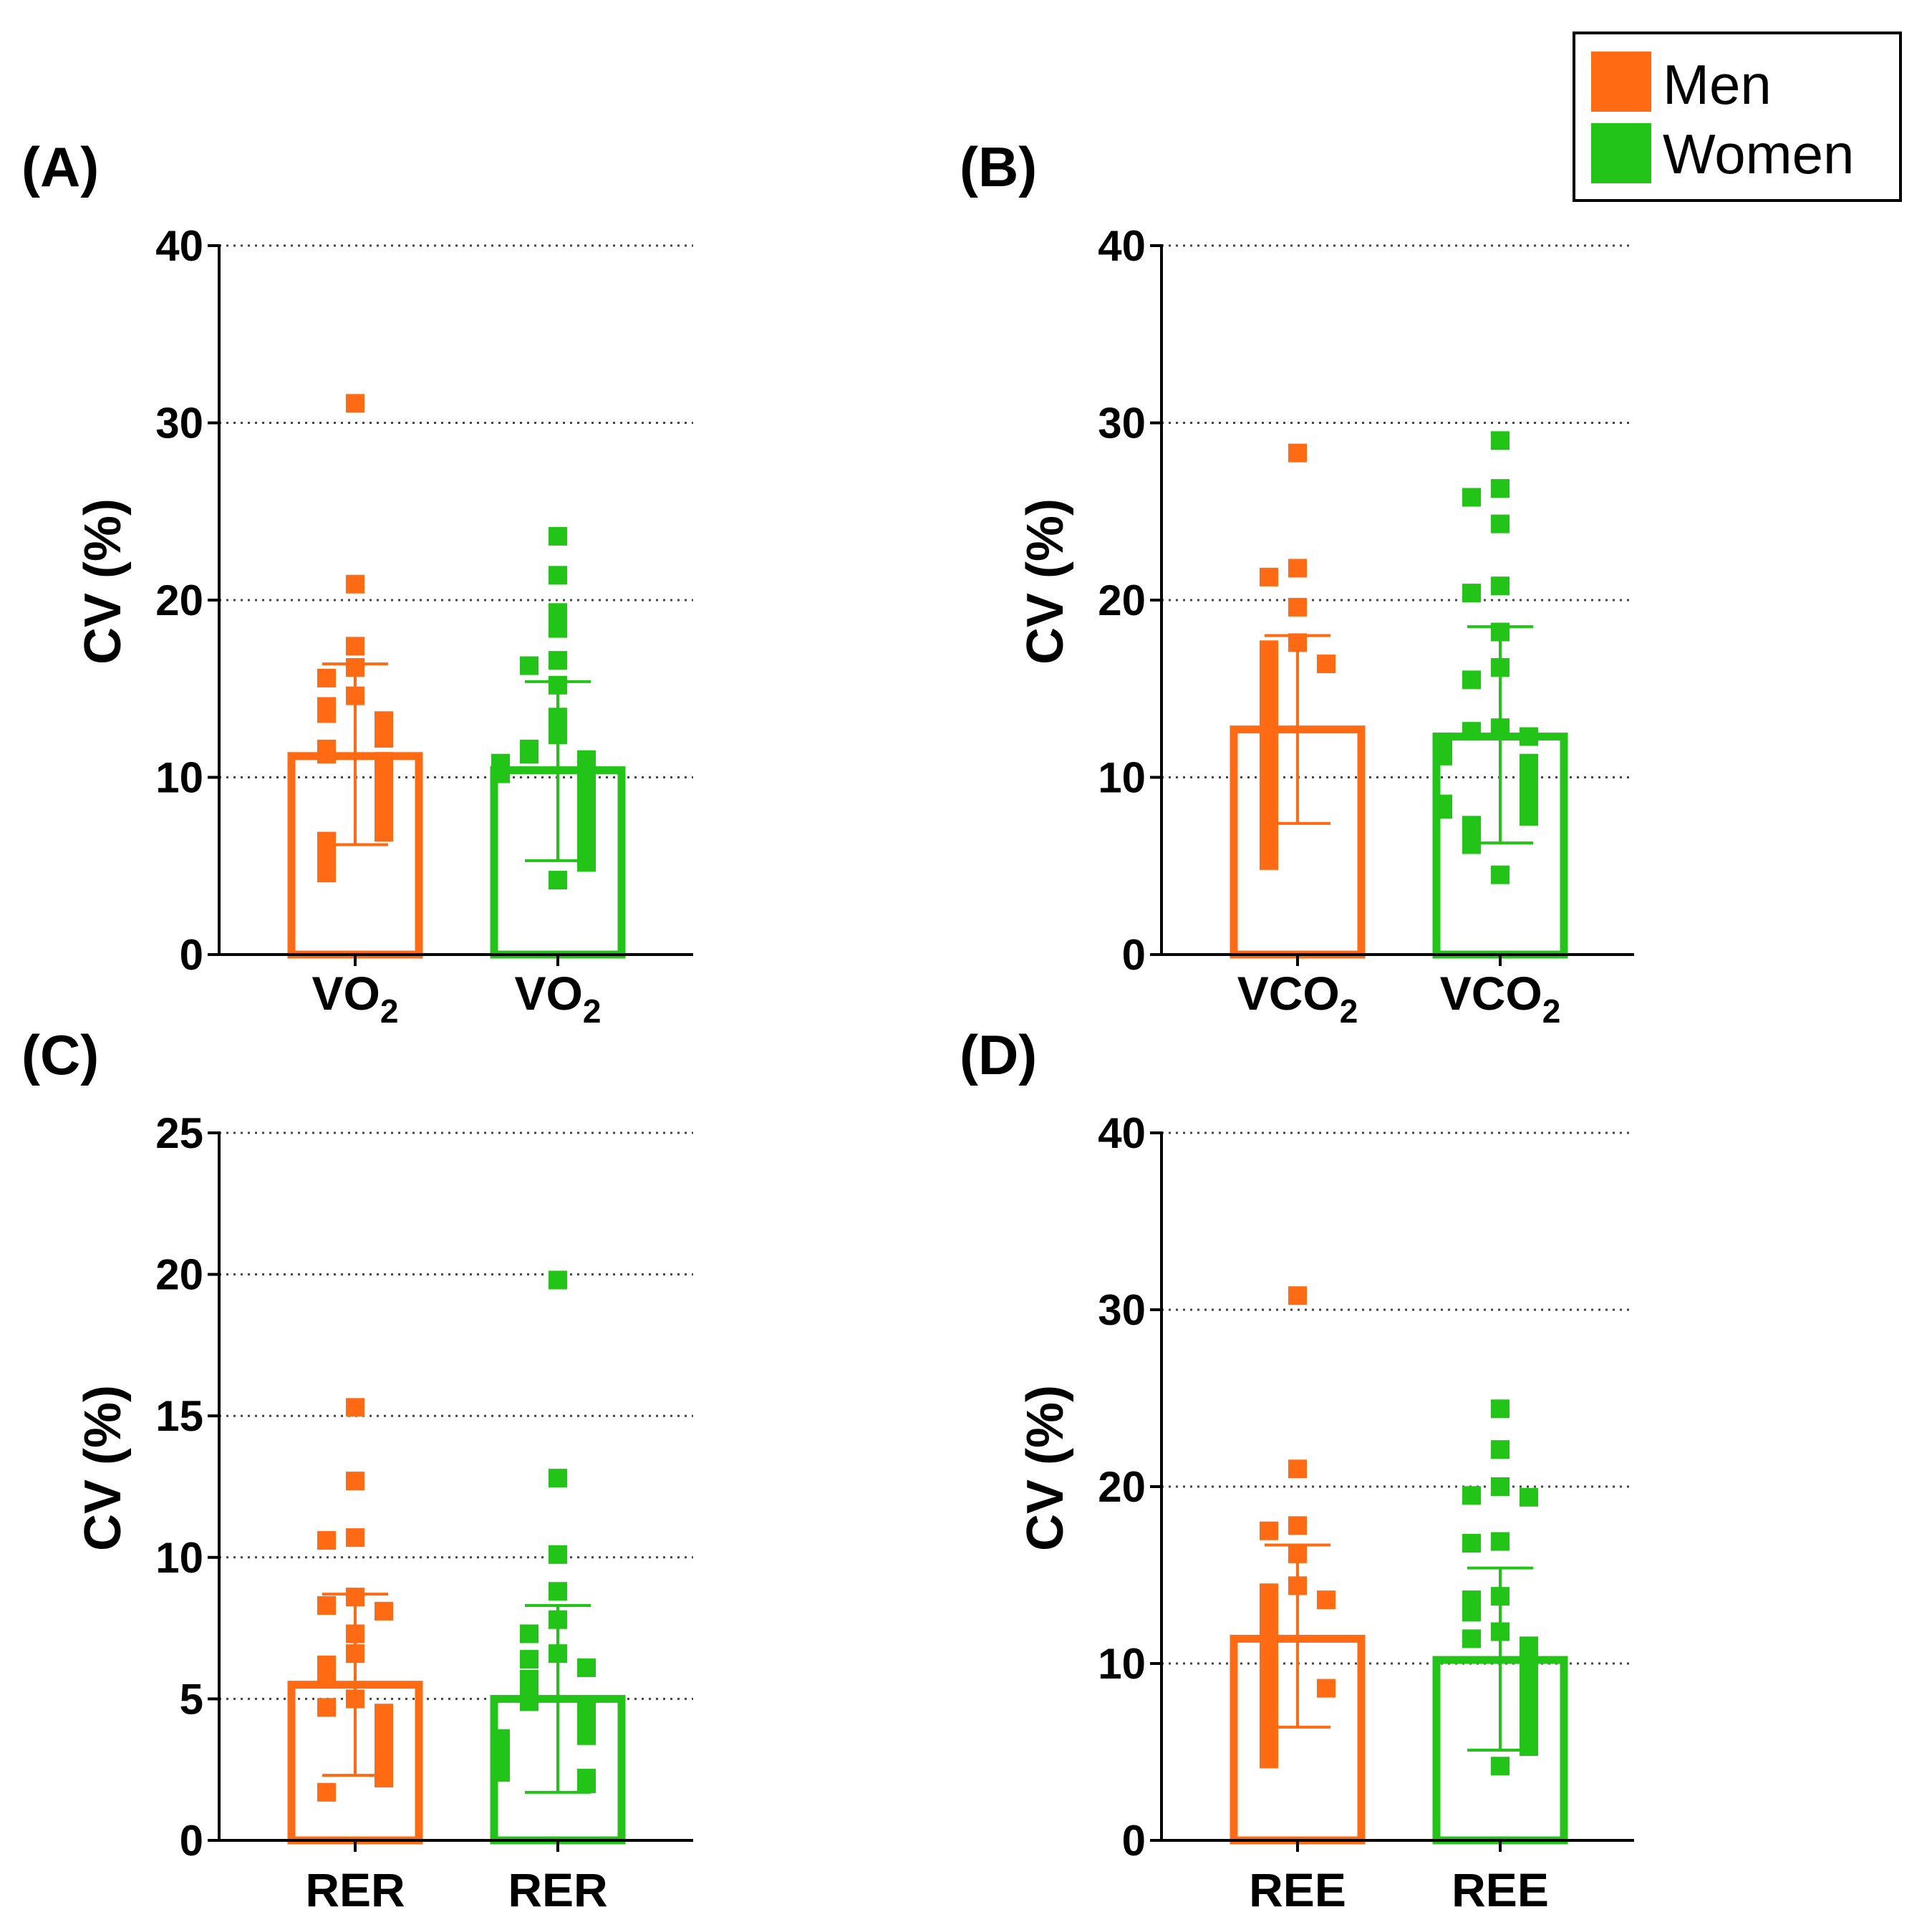 The image size is (1932, 1917). Describe the element at coordinates (1298, 1528) in the screenshot. I see `points-men` at that location.